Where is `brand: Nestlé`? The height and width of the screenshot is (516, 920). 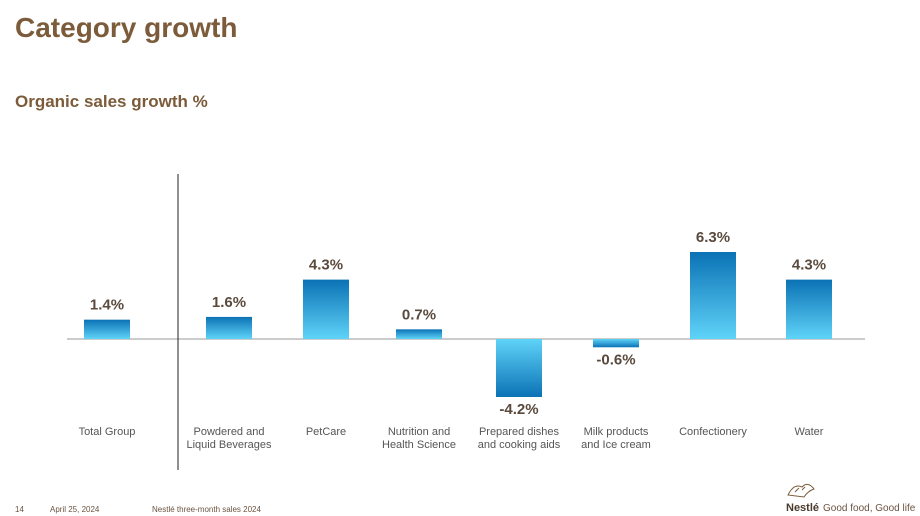
brand: Nestlé is located at coordinates (803, 508).